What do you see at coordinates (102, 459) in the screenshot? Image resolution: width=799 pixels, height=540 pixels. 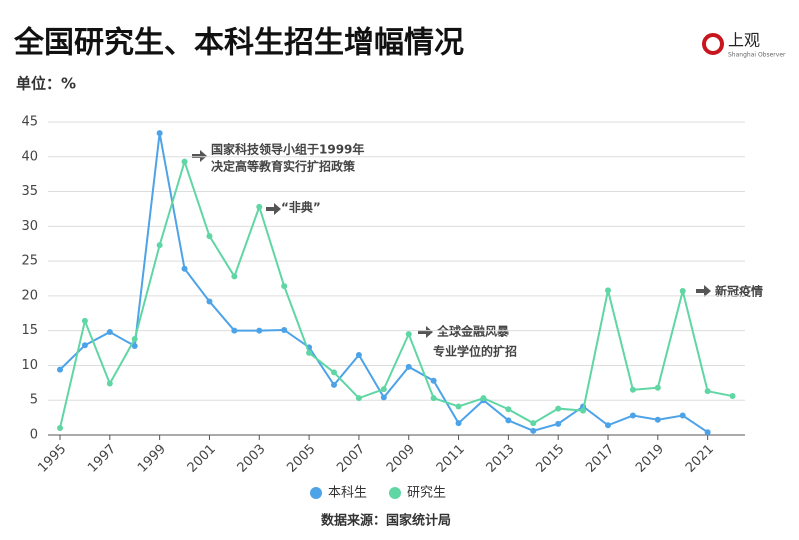 I see `x-tick-label: 1997` at bounding box center [102, 459].